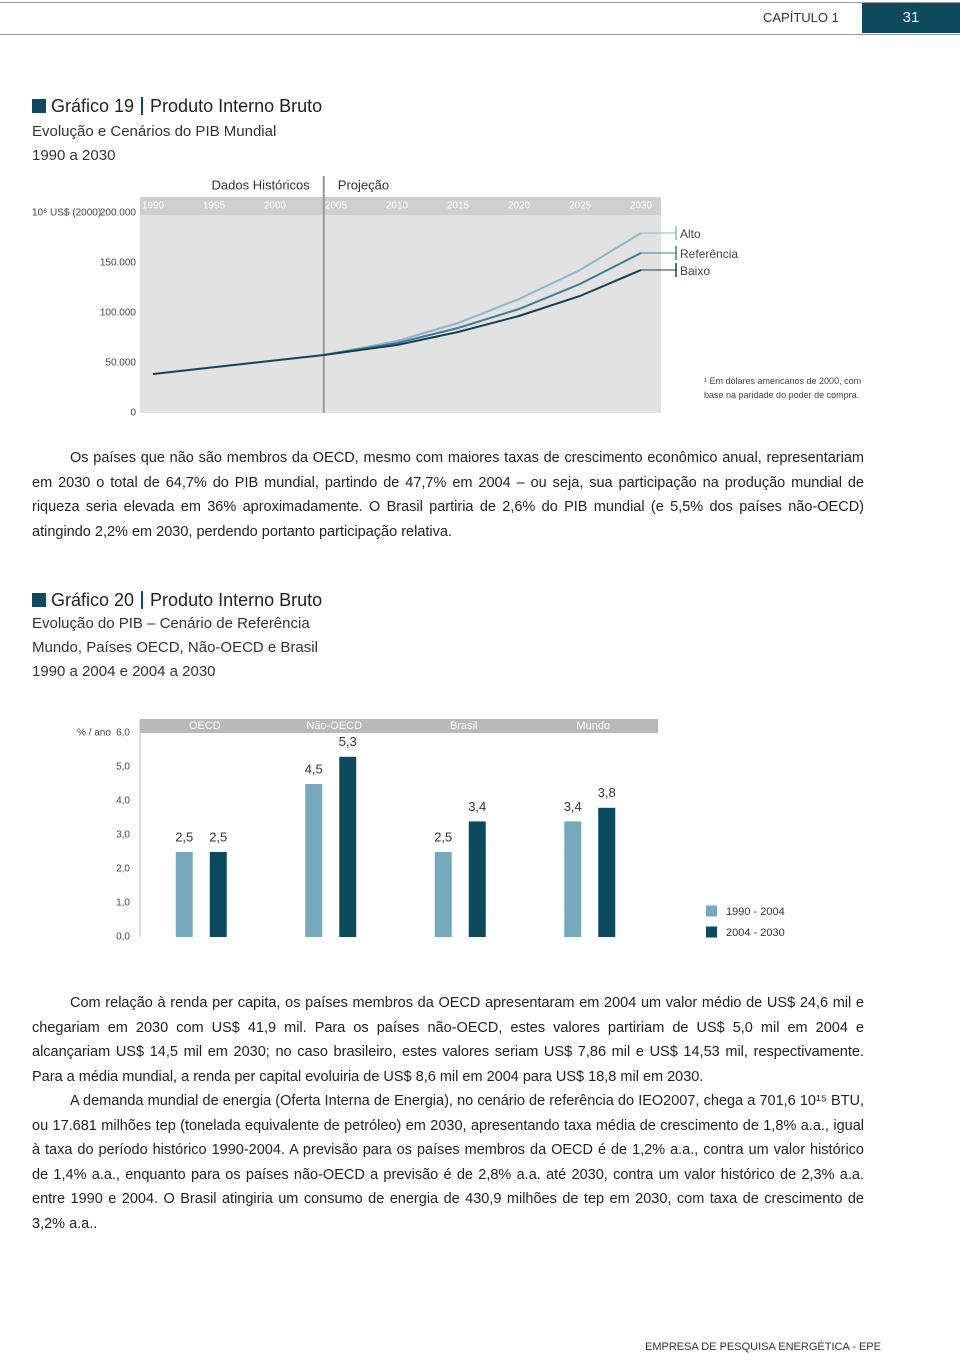  What do you see at coordinates (261, 184) in the screenshot?
I see `annotation: Dados Históricos` at bounding box center [261, 184].